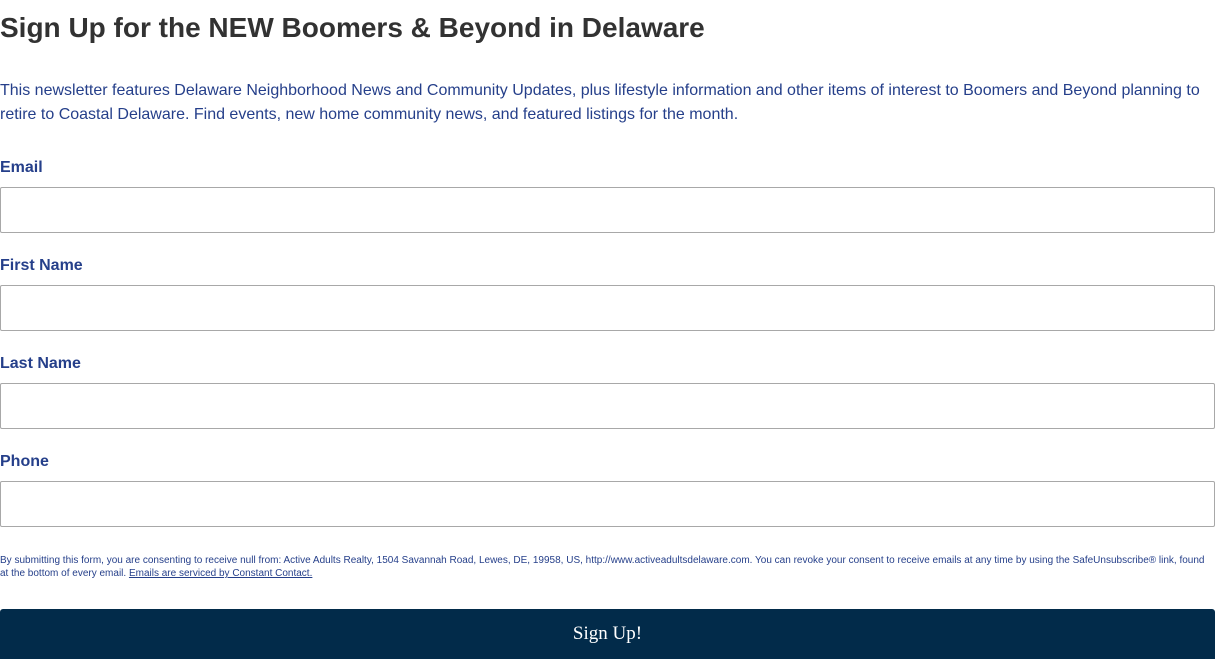 The image size is (1215, 659). I want to click on last-name-label: Last Name, so click(40, 363).